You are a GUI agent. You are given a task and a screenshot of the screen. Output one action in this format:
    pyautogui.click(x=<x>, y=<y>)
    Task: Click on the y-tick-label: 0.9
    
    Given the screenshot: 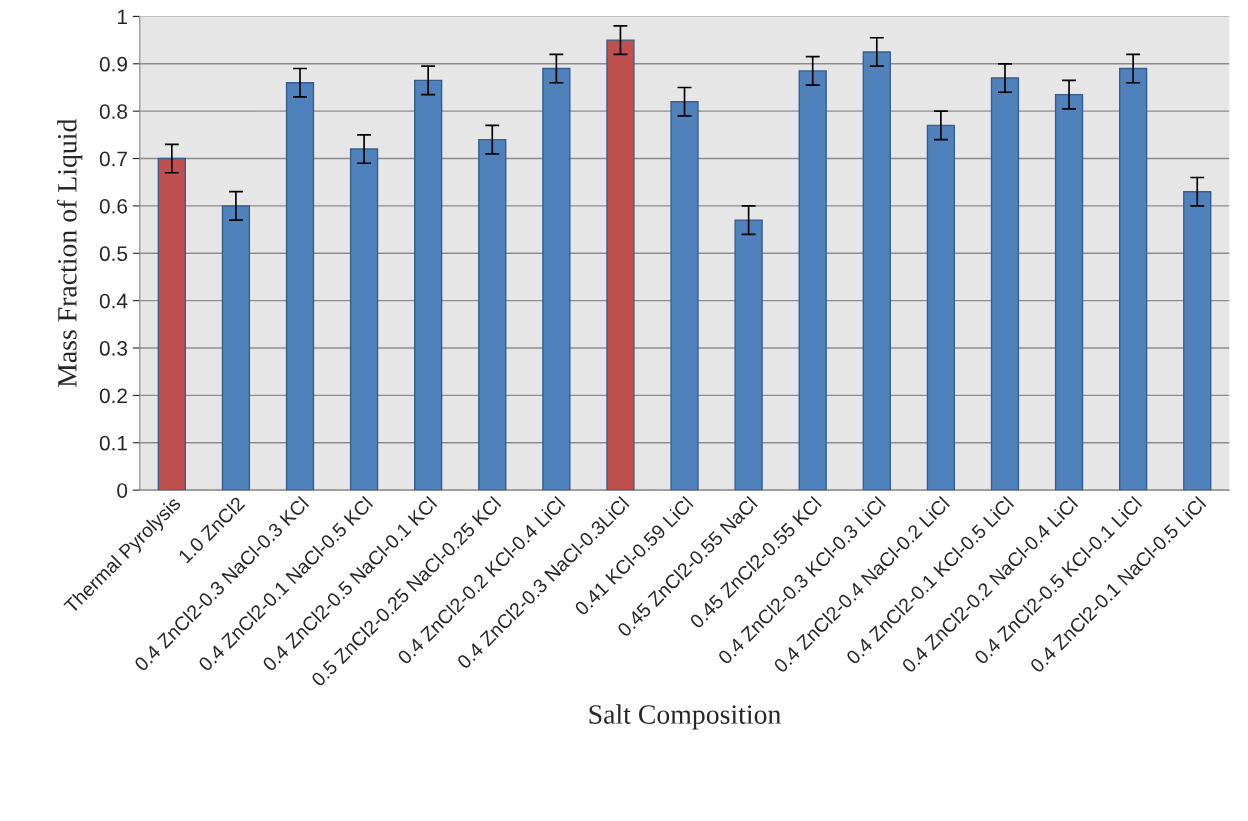 What is the action you would take?
    pyautogui.click(x=113, y=64)
    